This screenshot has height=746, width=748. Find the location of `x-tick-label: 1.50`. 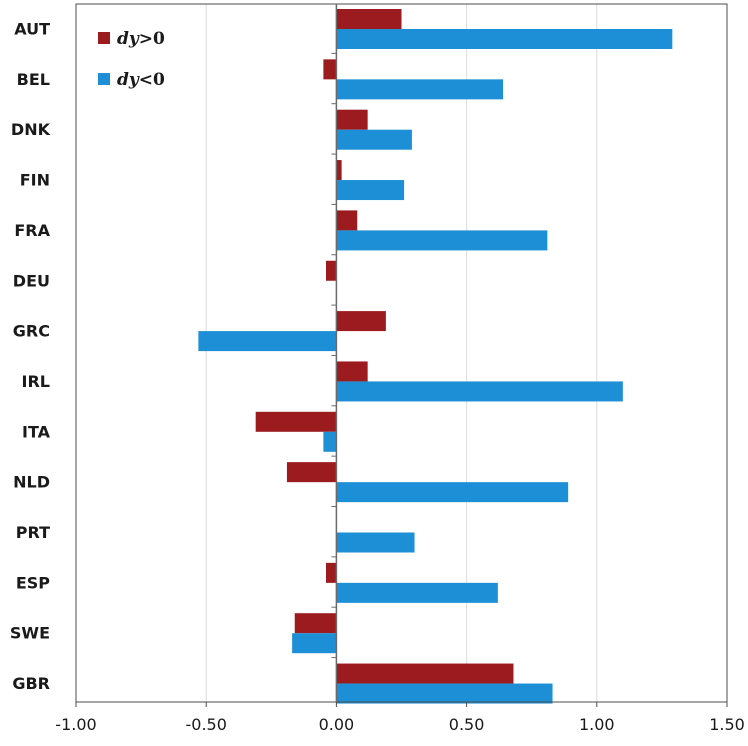

x-tick-label: 1.50 is located at coordinates (727, 724).